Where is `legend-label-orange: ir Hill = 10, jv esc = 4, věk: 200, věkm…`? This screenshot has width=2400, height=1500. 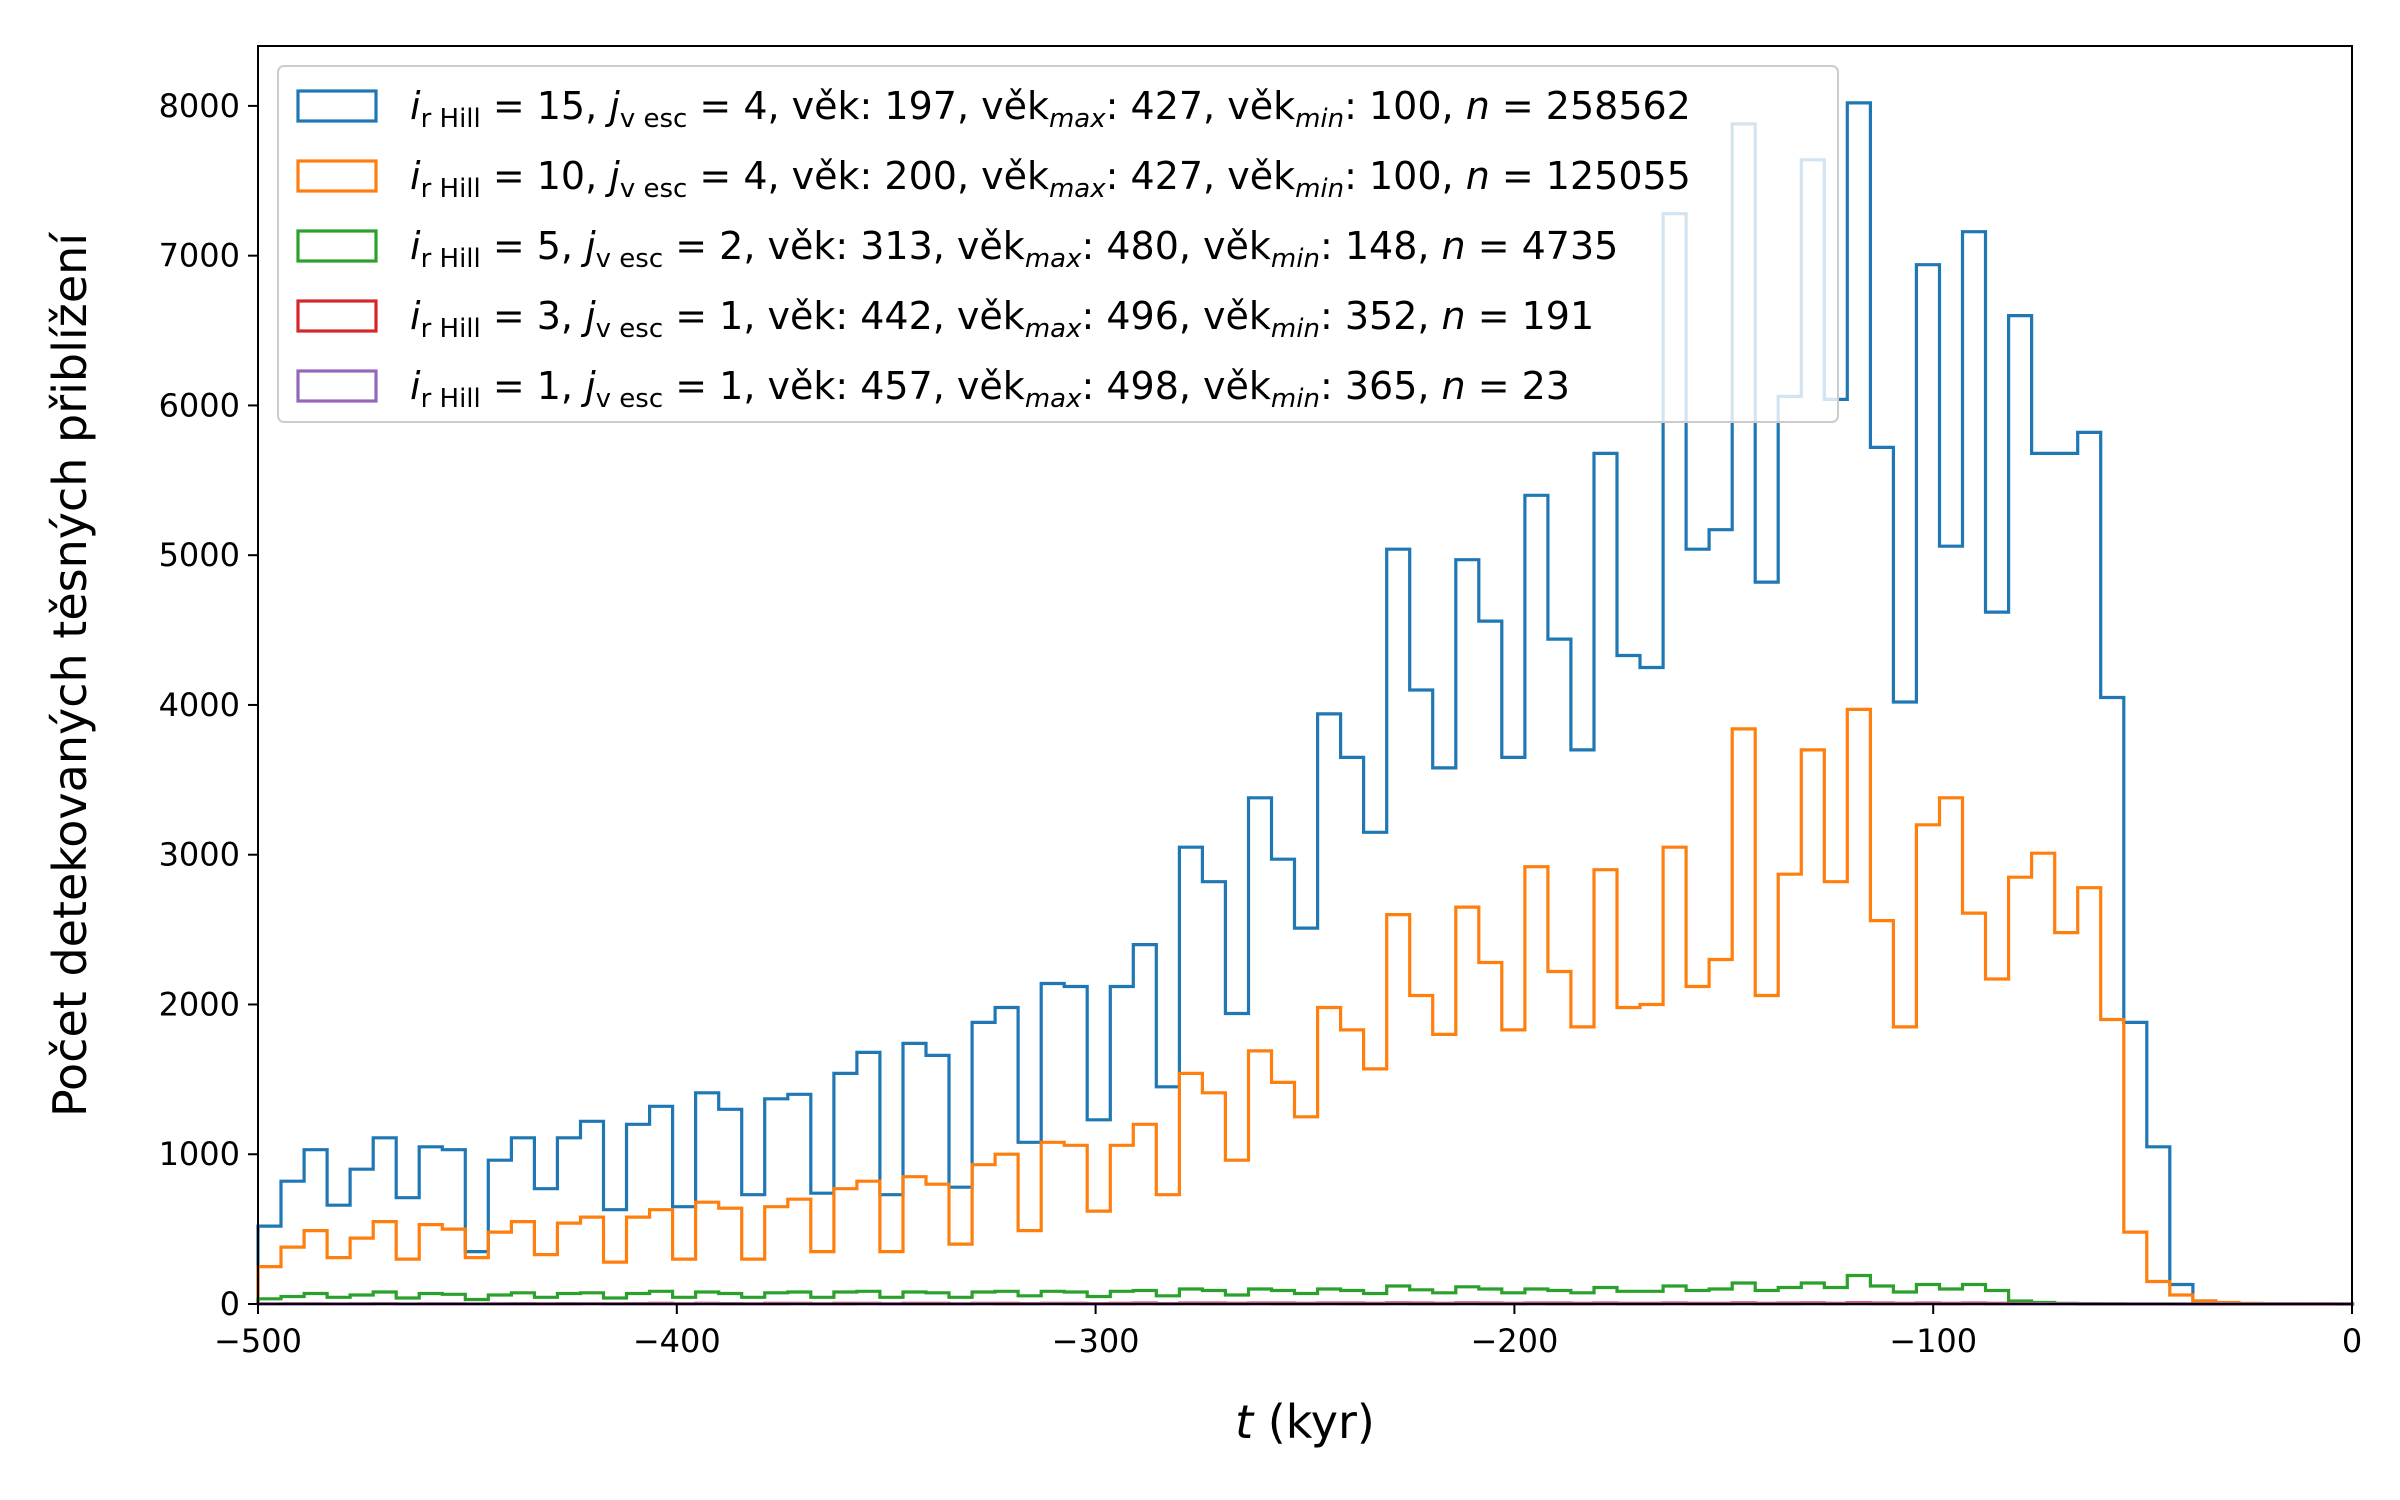
legend-label-orange: ir Hill = 10, jv esc = 4, věk: 200, věkm… is located at coordinates (1050, 179).